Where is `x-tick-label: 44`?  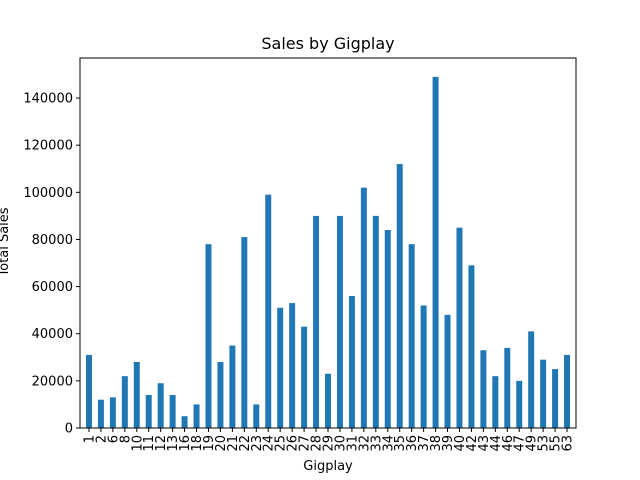
x-tick-label: 44 is located at coordinates (496, 443).